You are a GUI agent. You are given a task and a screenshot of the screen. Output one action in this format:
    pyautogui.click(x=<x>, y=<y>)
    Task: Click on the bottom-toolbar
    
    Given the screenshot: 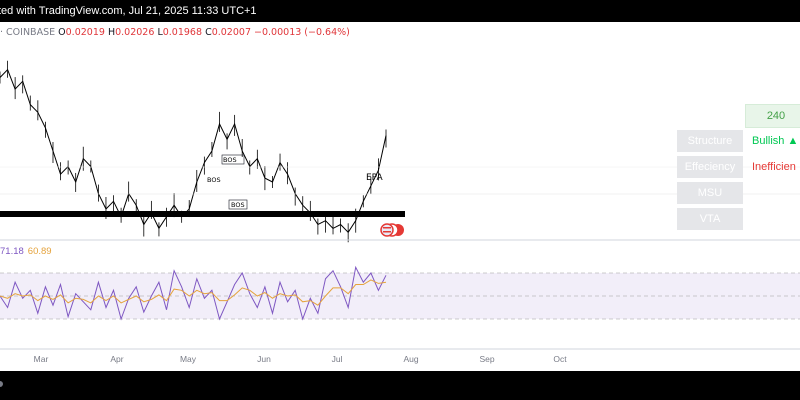 What is the action you would take?
    pyautogui.click(x=400, y=385)
    